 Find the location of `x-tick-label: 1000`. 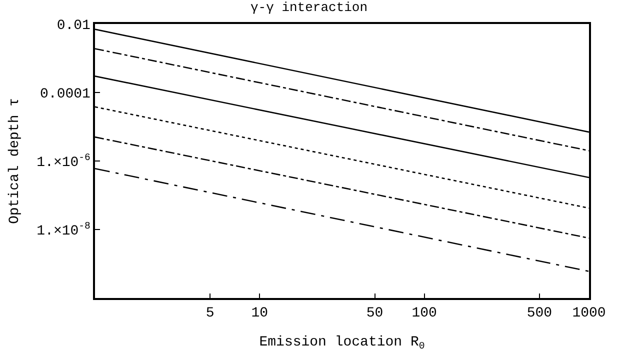

x-tick-label: 1000 is located at coordinates (589, 314).